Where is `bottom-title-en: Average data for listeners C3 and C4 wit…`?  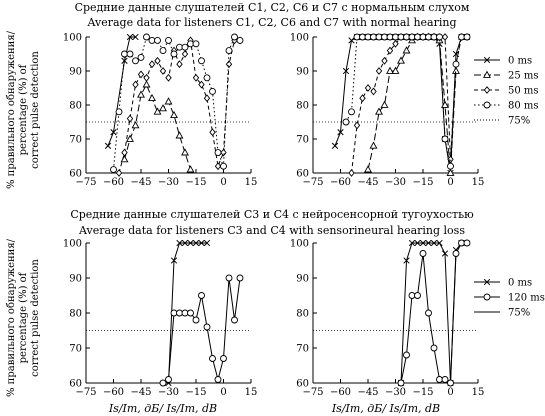
bottom-title-en: Average data for listeners C3 and C4 wit… is located at coordinates (271, 230).